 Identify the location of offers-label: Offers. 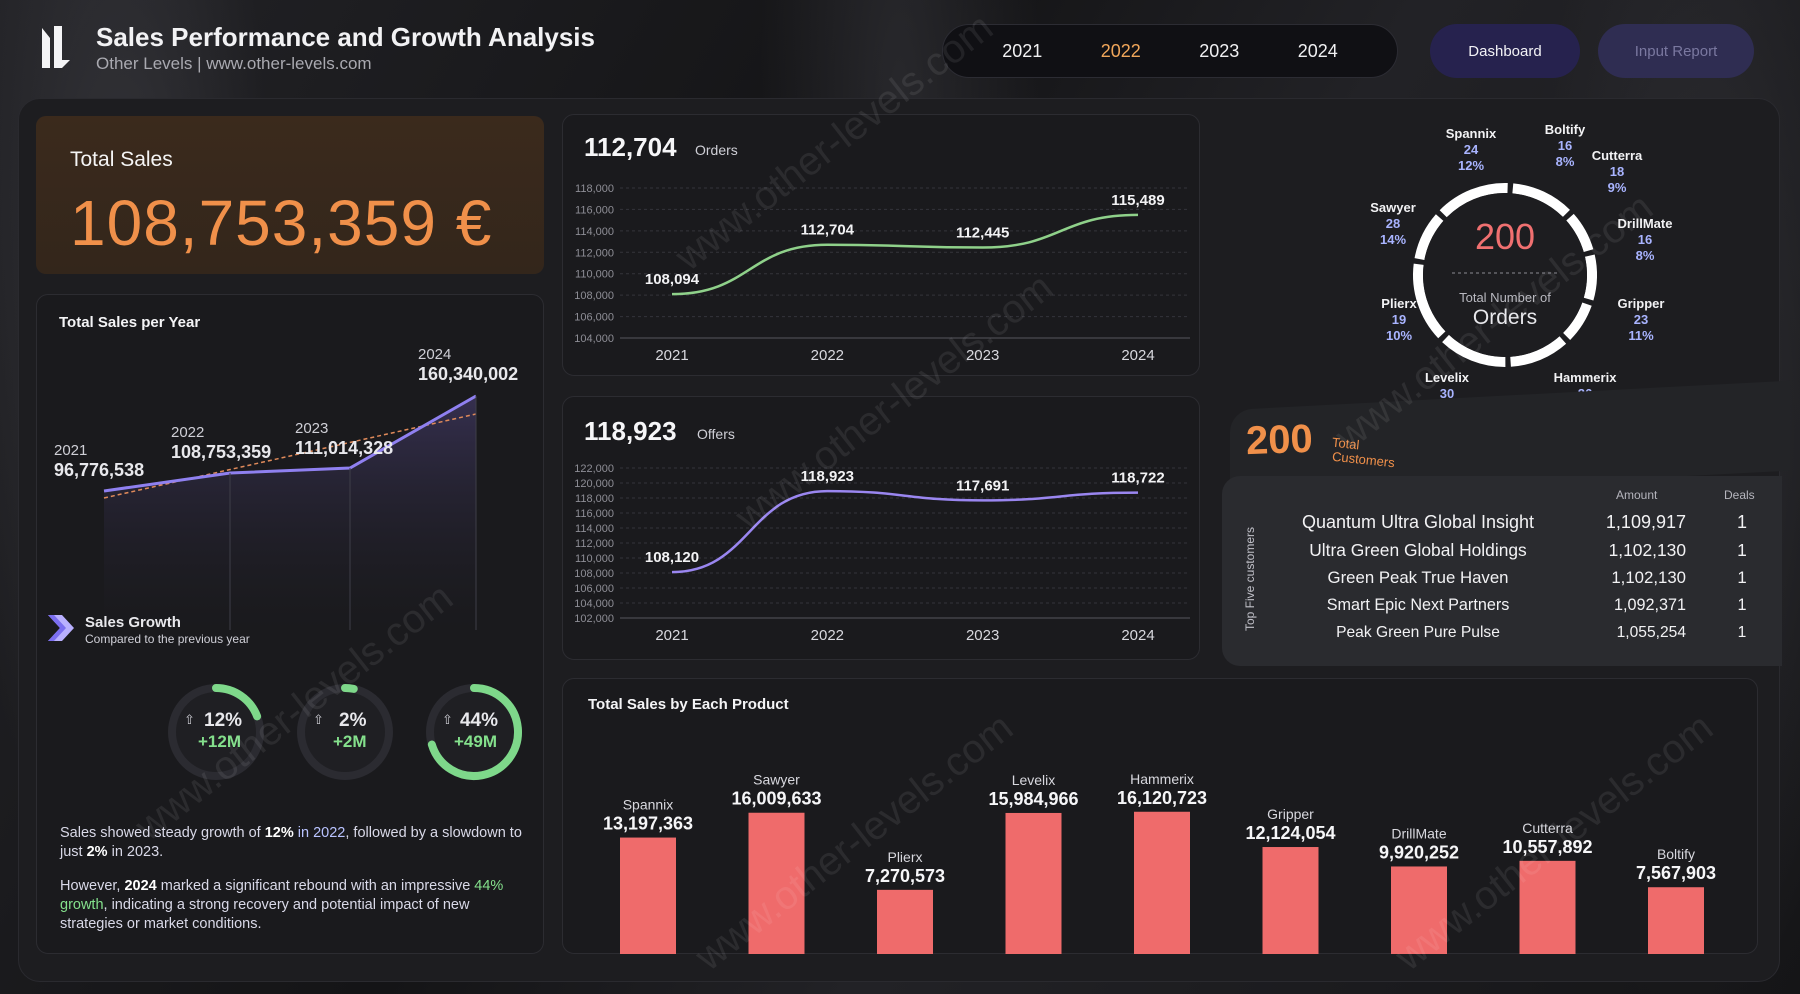
(716, 434).